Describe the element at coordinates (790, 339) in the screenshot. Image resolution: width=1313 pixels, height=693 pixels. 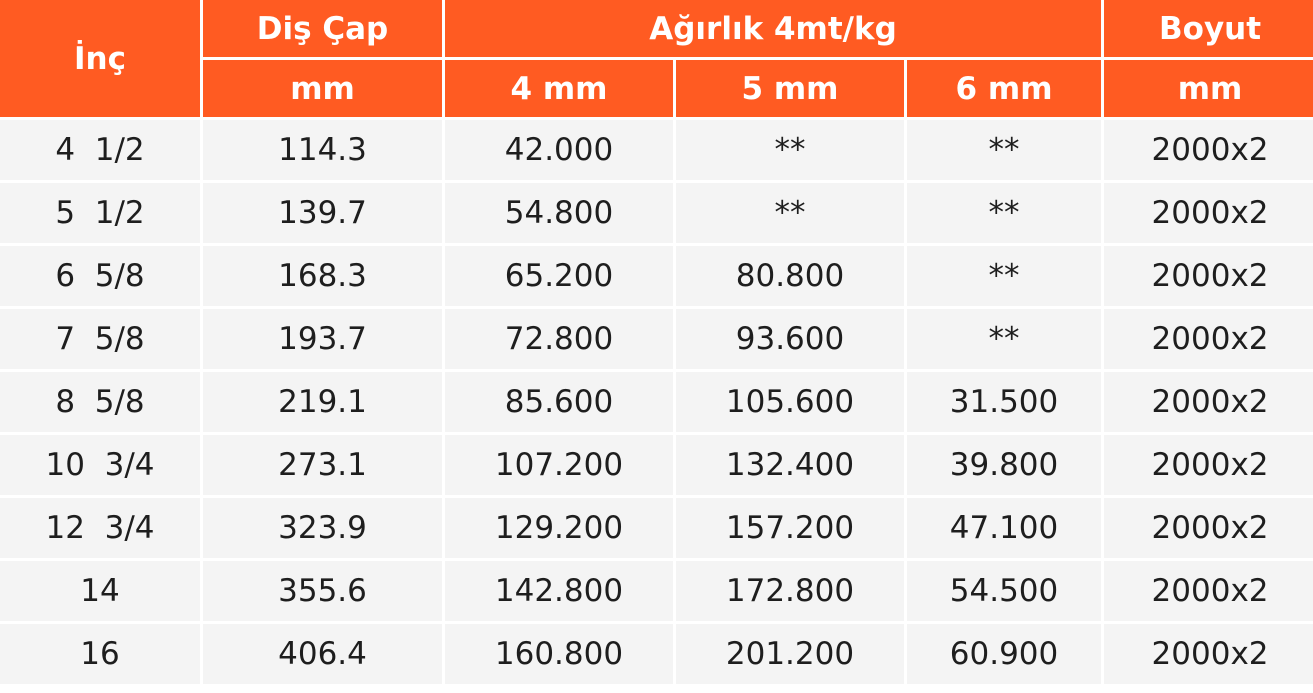
I see `weight-5mm-cell: 93.600` at that location.